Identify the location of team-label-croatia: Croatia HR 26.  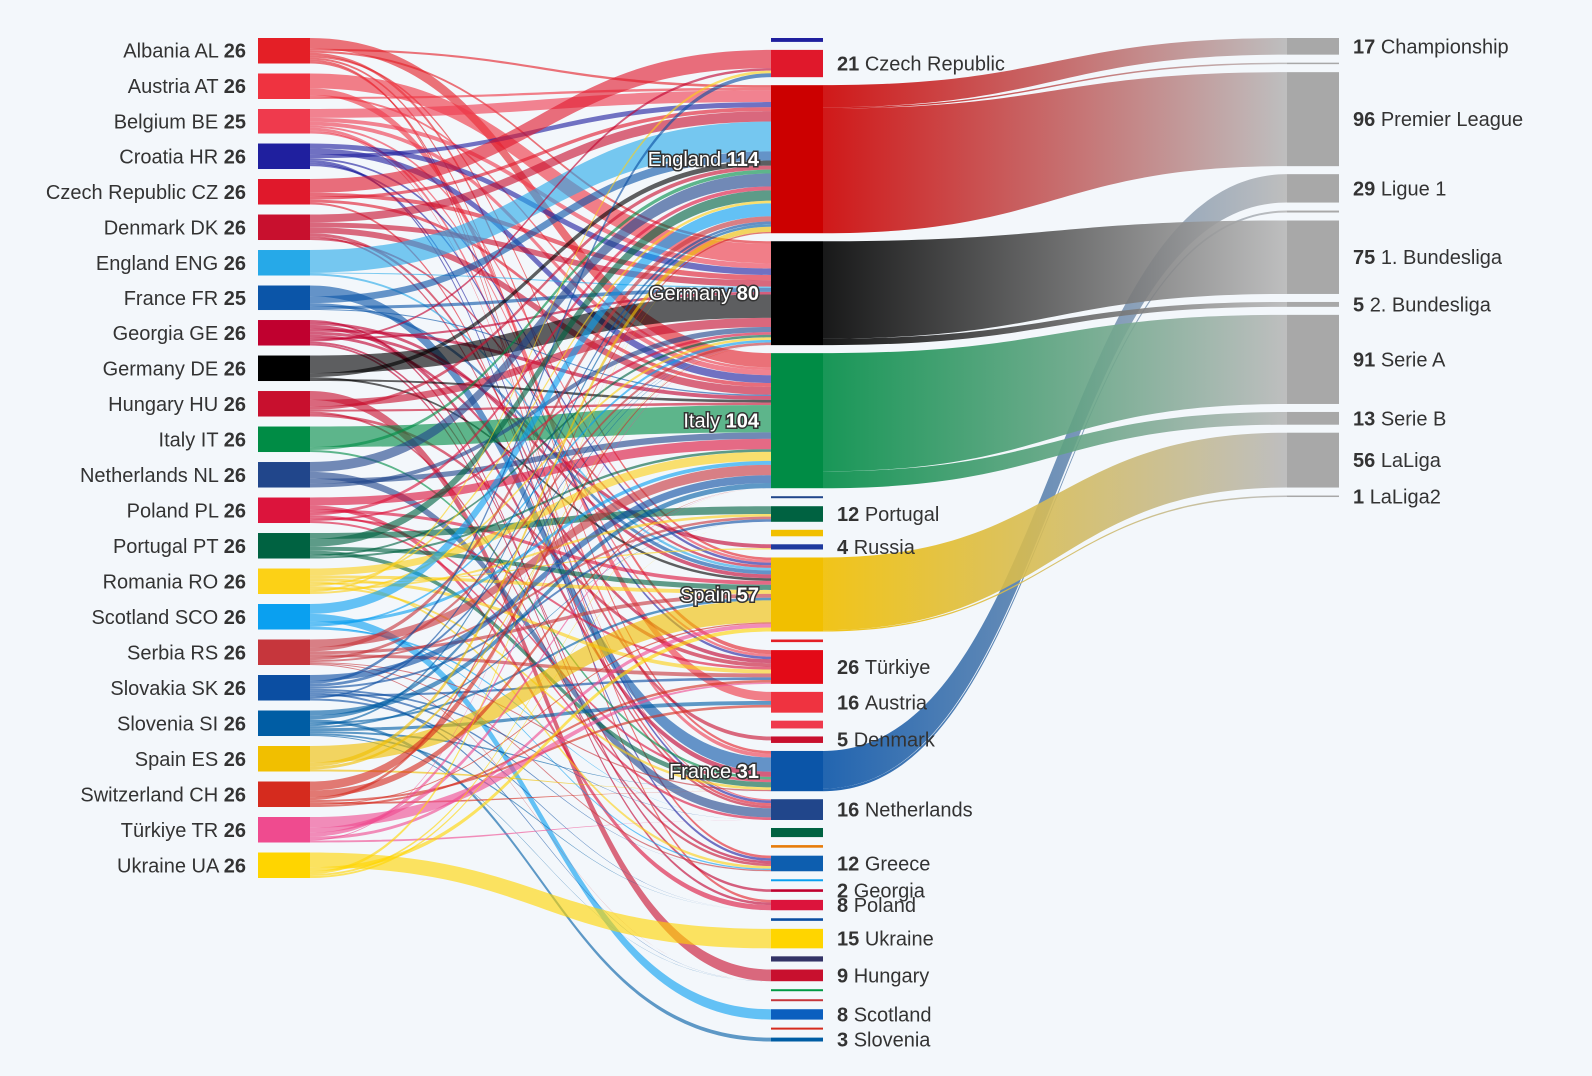
(182, 157).